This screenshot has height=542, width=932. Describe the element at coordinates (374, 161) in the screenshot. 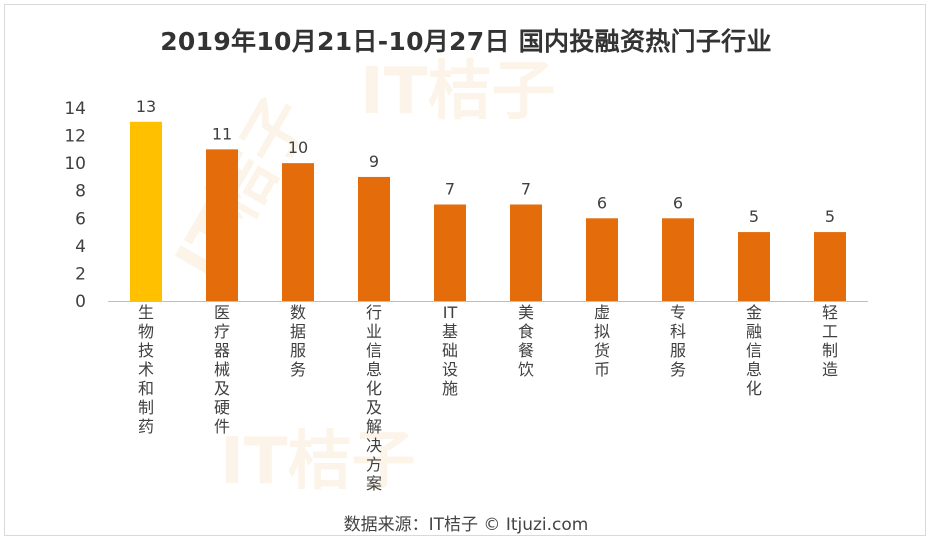

I see `data-label: 9` at that location.